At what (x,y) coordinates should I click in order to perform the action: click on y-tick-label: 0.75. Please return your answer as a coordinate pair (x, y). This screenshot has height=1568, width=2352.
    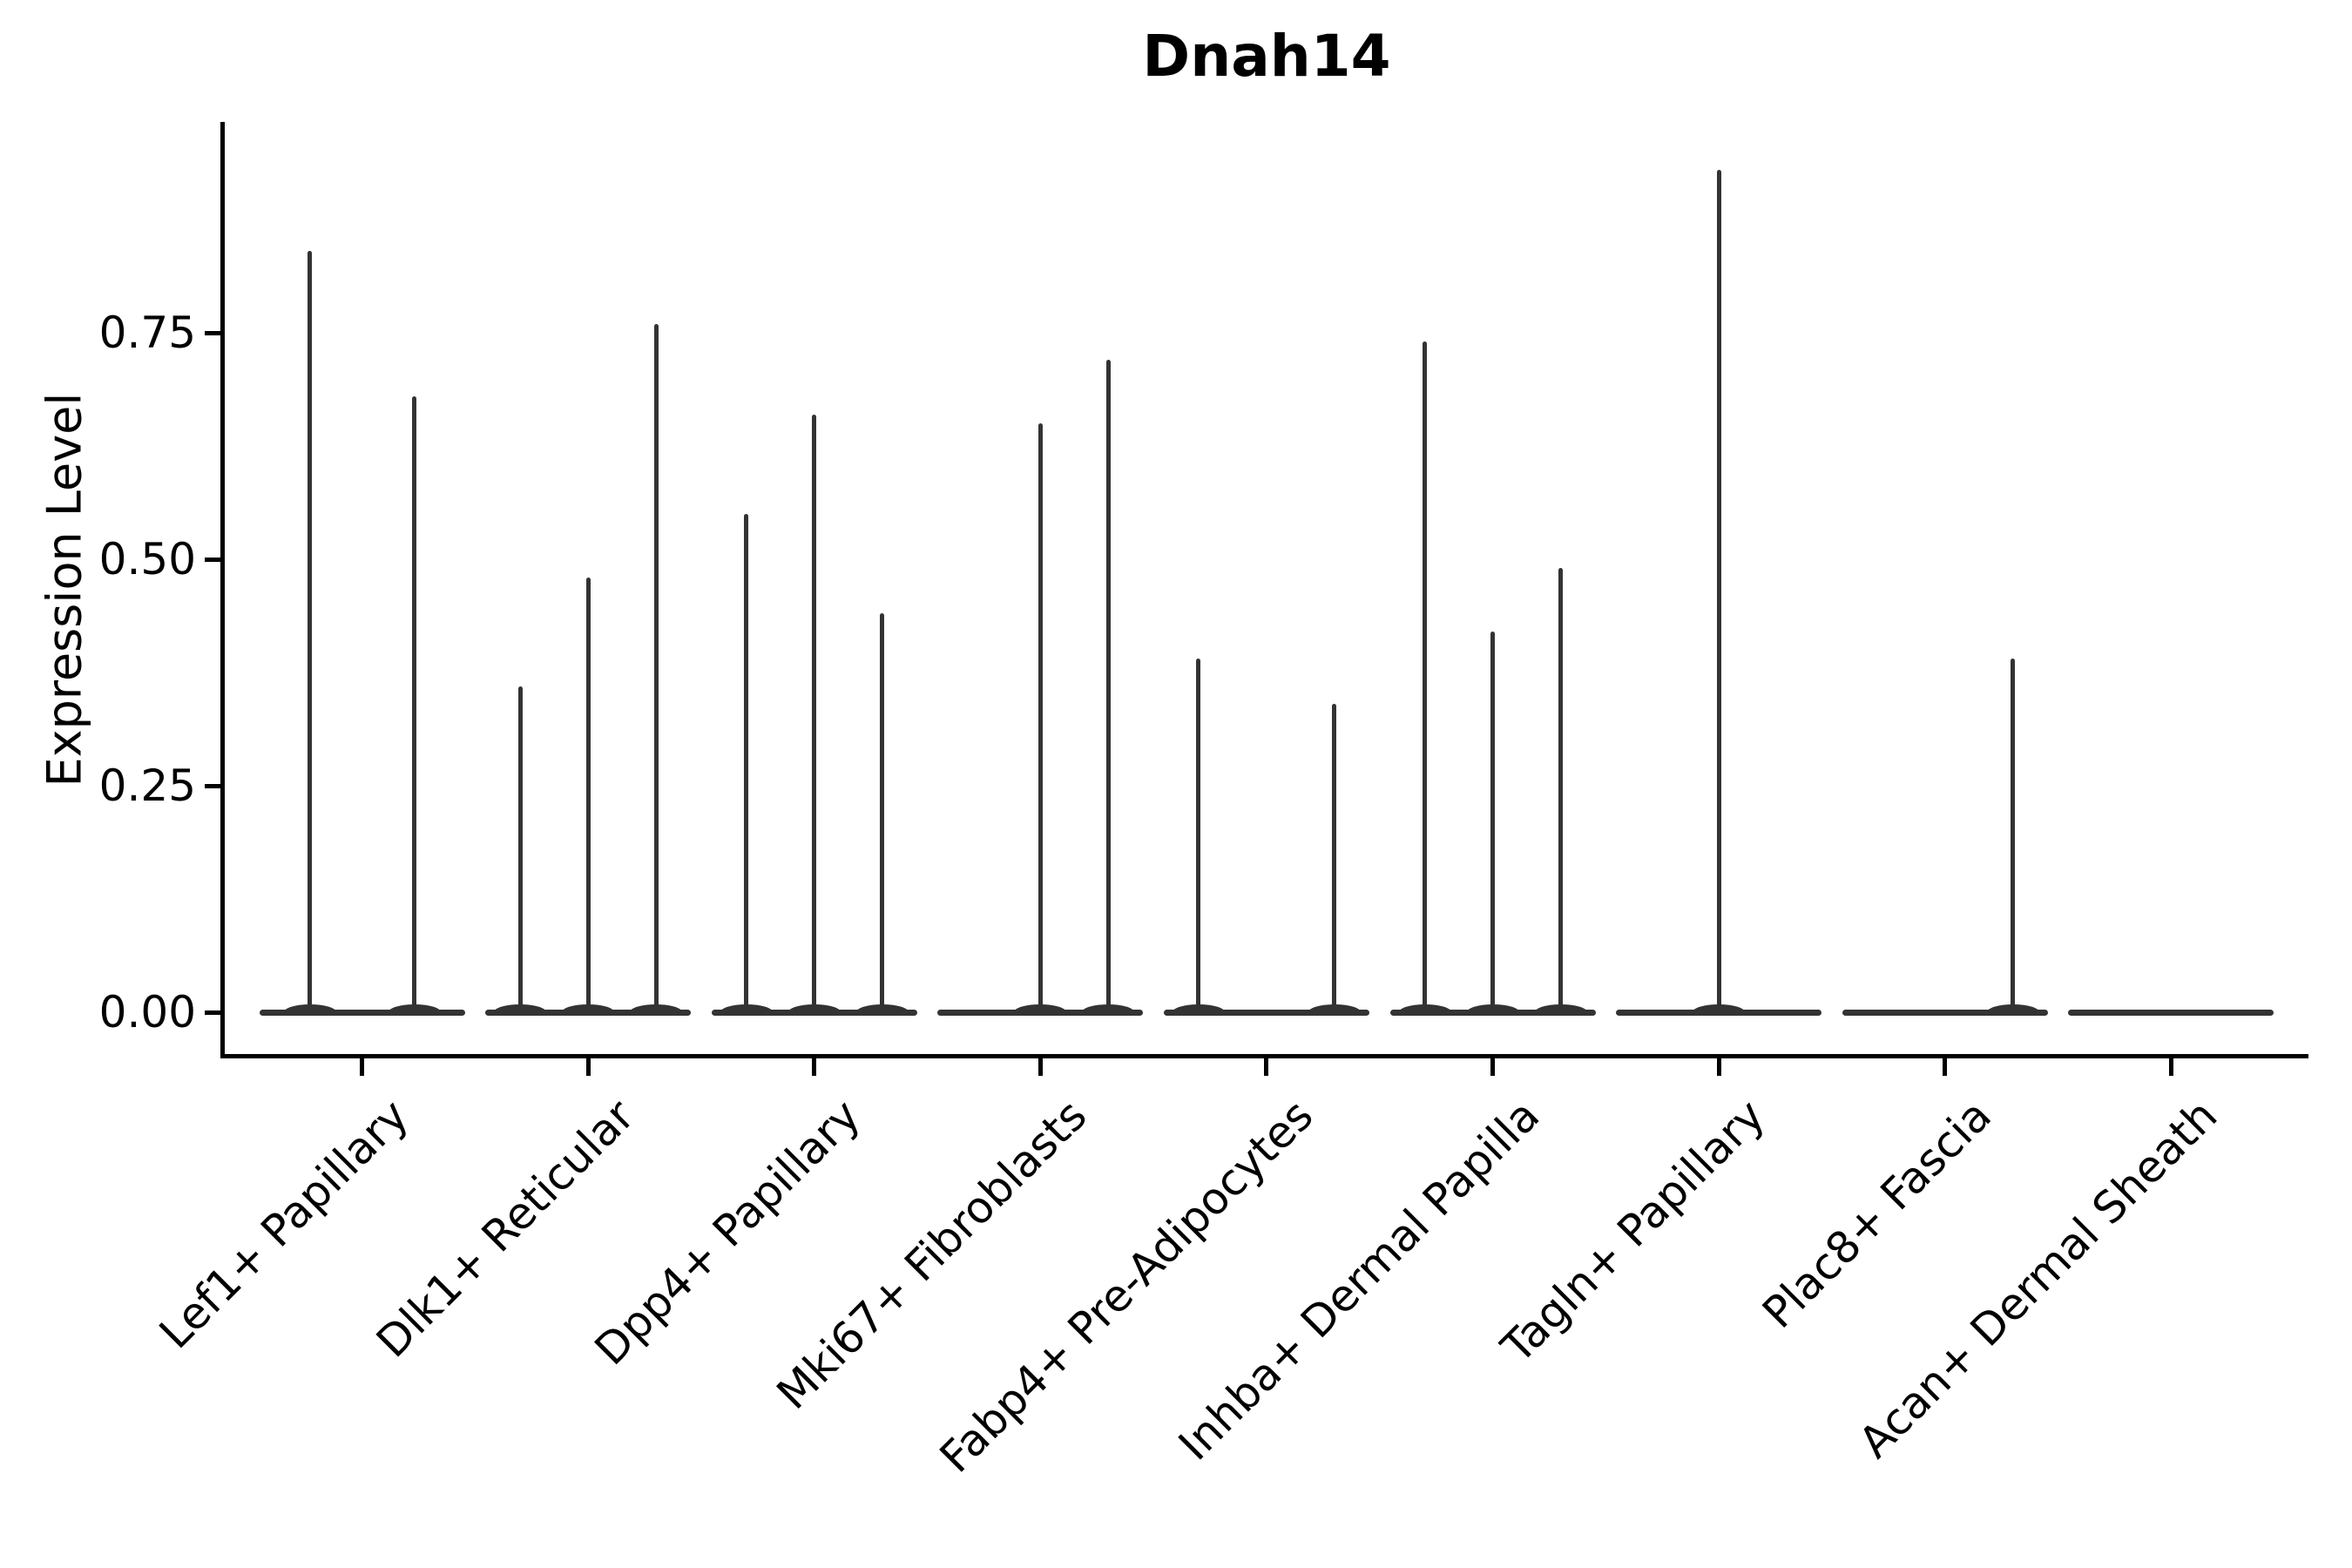
    Looking at the image, I should click on (147, 333).